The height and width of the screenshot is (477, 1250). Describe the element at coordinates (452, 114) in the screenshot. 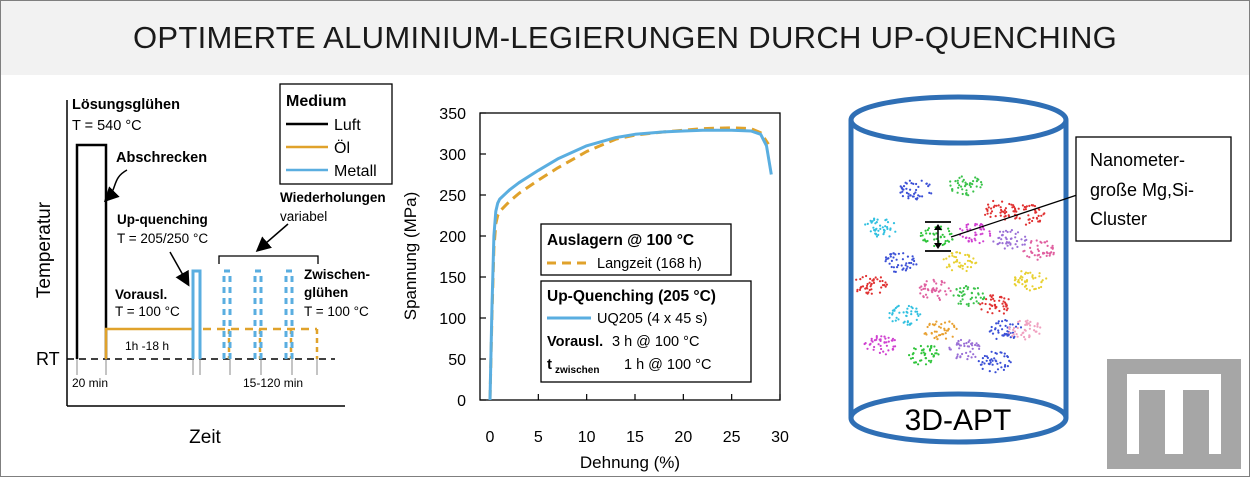

I see `y-tick-label: 350` at that location.